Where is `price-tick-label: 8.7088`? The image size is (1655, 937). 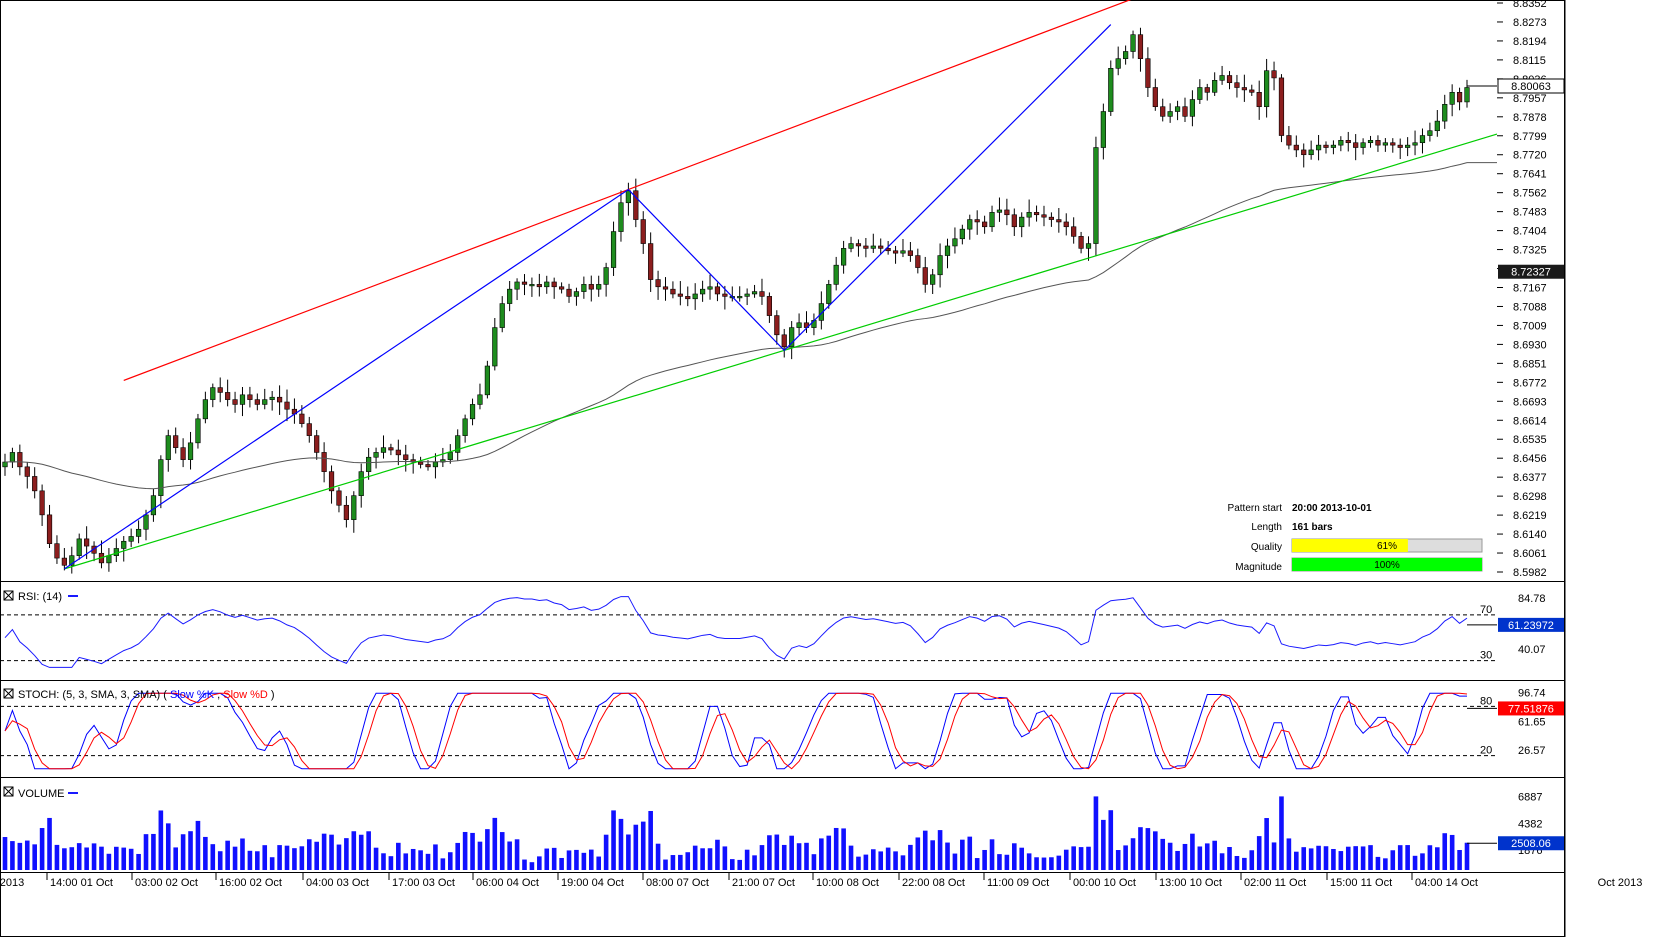
price-tick-label: 8.7088 is located at coordinates (1530, 307).